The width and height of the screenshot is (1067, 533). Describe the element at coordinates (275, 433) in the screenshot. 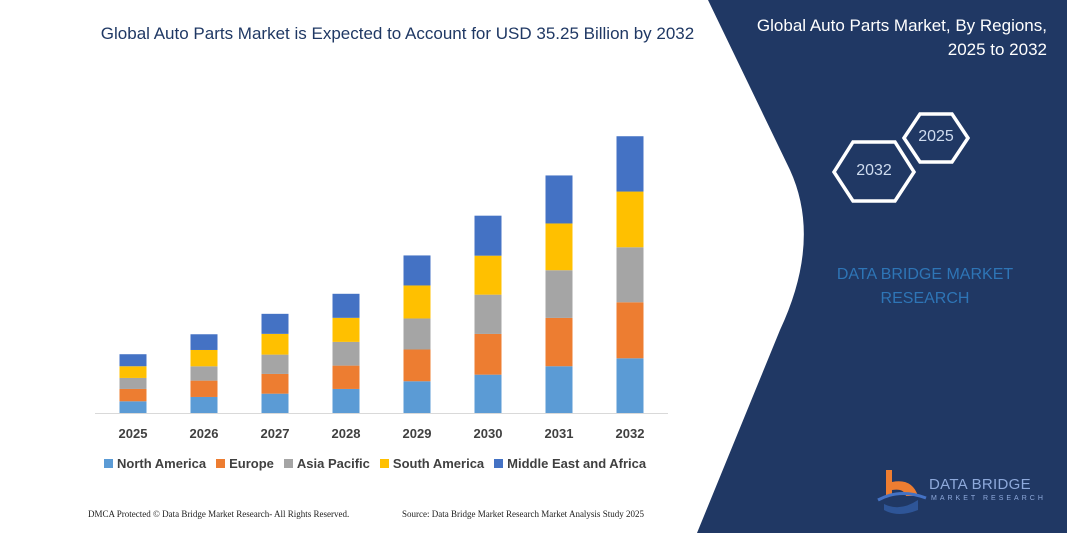

I see `x-tick-label: 2027` at that location.